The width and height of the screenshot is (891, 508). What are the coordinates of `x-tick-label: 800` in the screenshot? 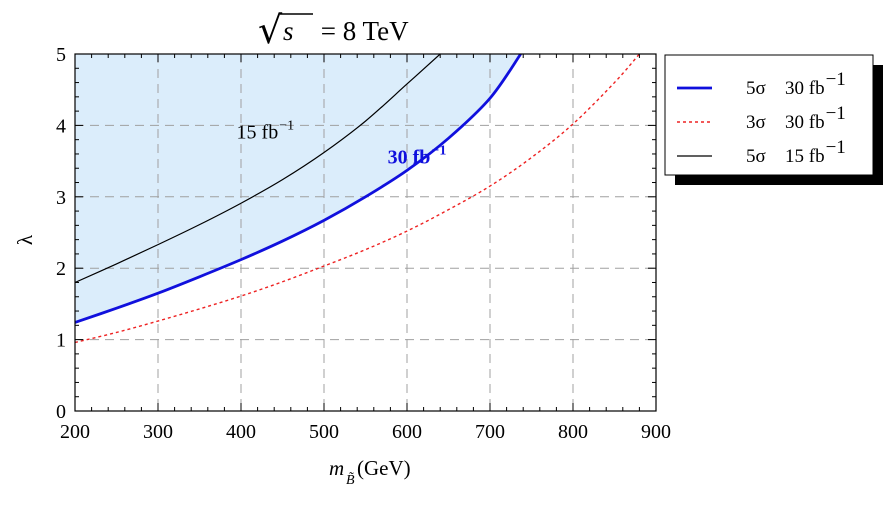 It's located at (573, 432).